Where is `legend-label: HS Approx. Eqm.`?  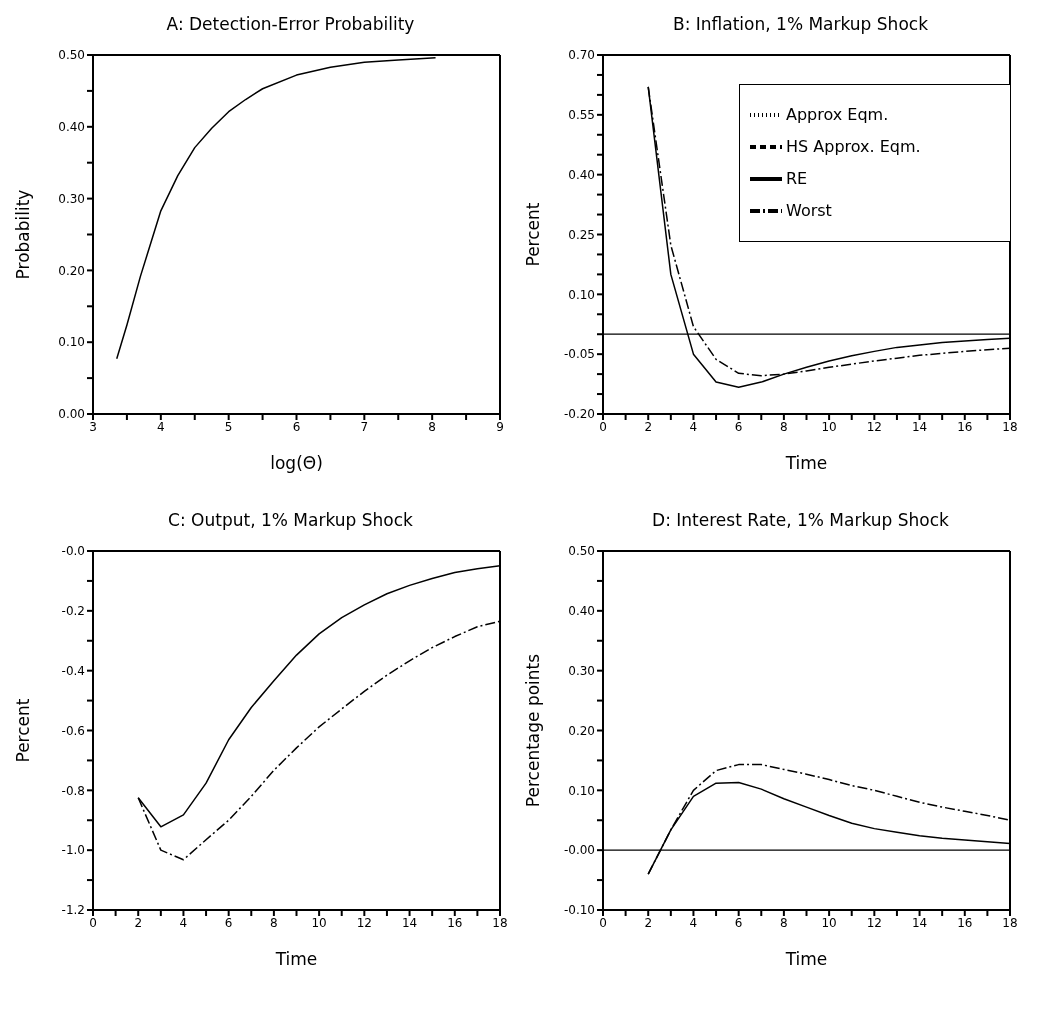 legend-label: HS Approx. Eqm. is located at coordinates (853, 146).